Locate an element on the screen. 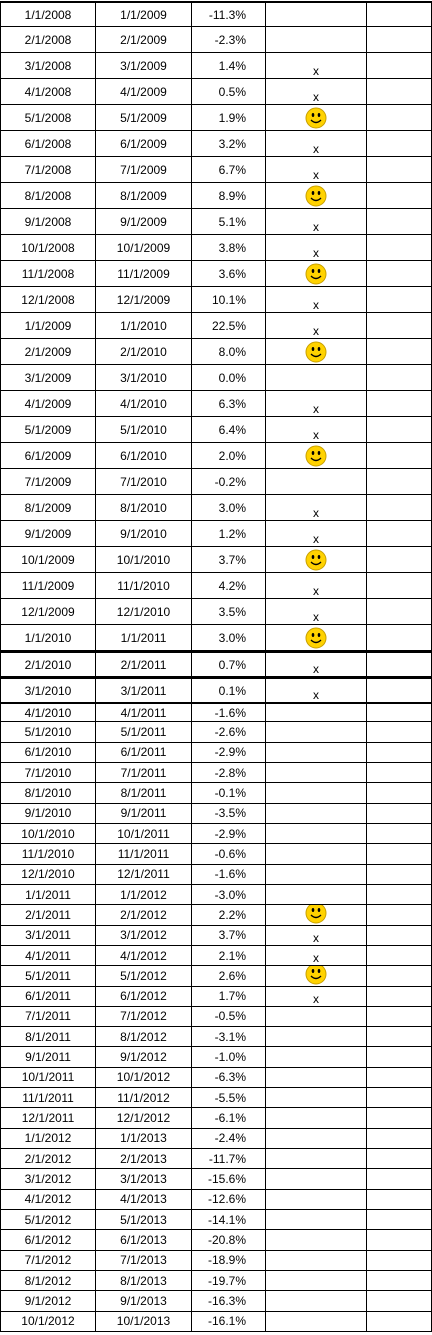 The width and height of the screenshot is (432, 1335). change-cell: 3.8% is located at coordinates (229, 248).